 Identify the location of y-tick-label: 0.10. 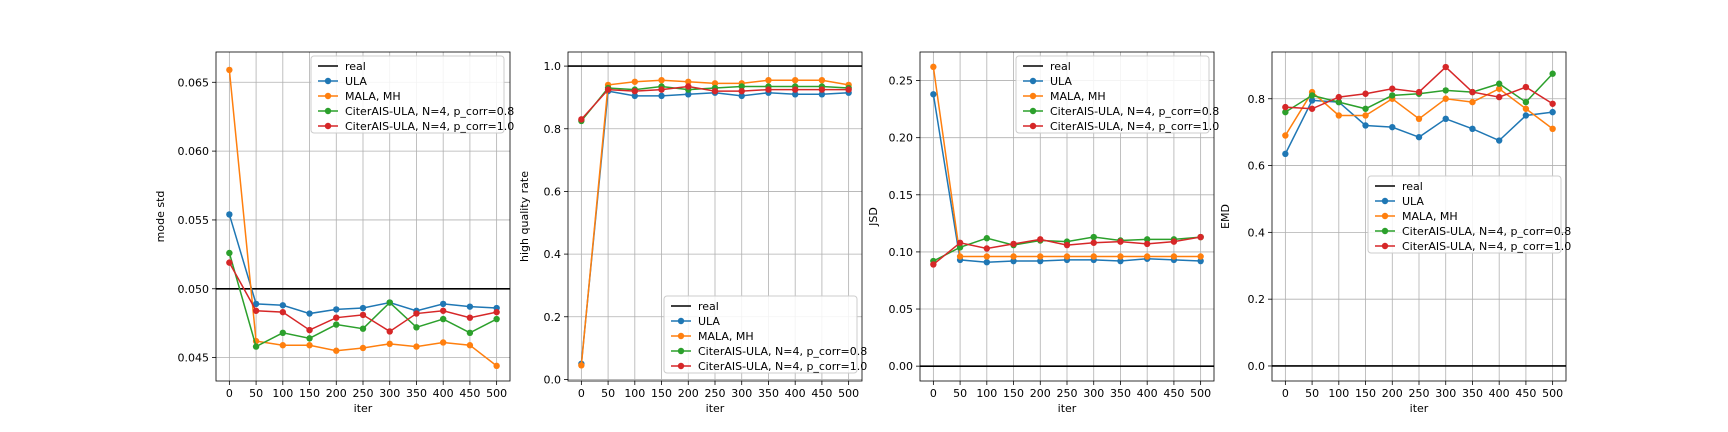
(901, 252).